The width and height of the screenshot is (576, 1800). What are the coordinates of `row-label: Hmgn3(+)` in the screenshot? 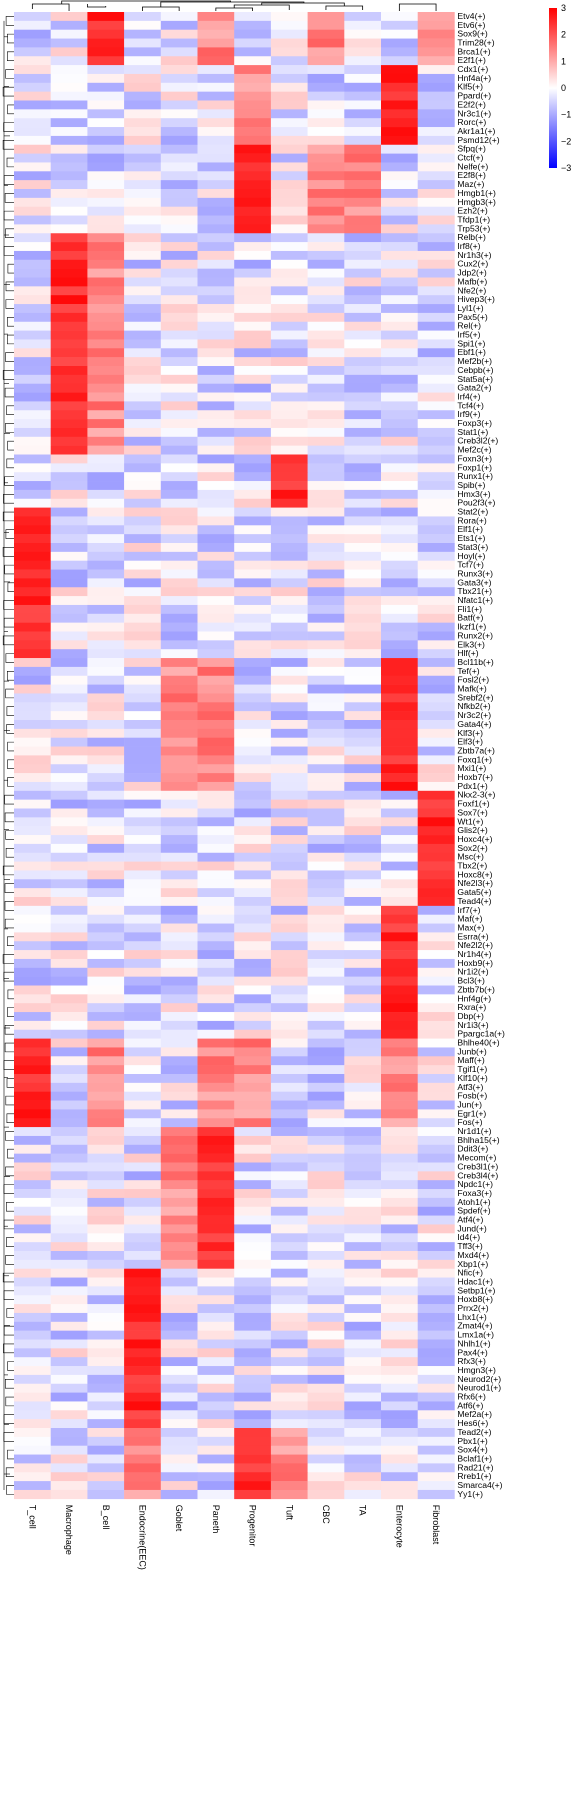 It's located at (476, 1370).